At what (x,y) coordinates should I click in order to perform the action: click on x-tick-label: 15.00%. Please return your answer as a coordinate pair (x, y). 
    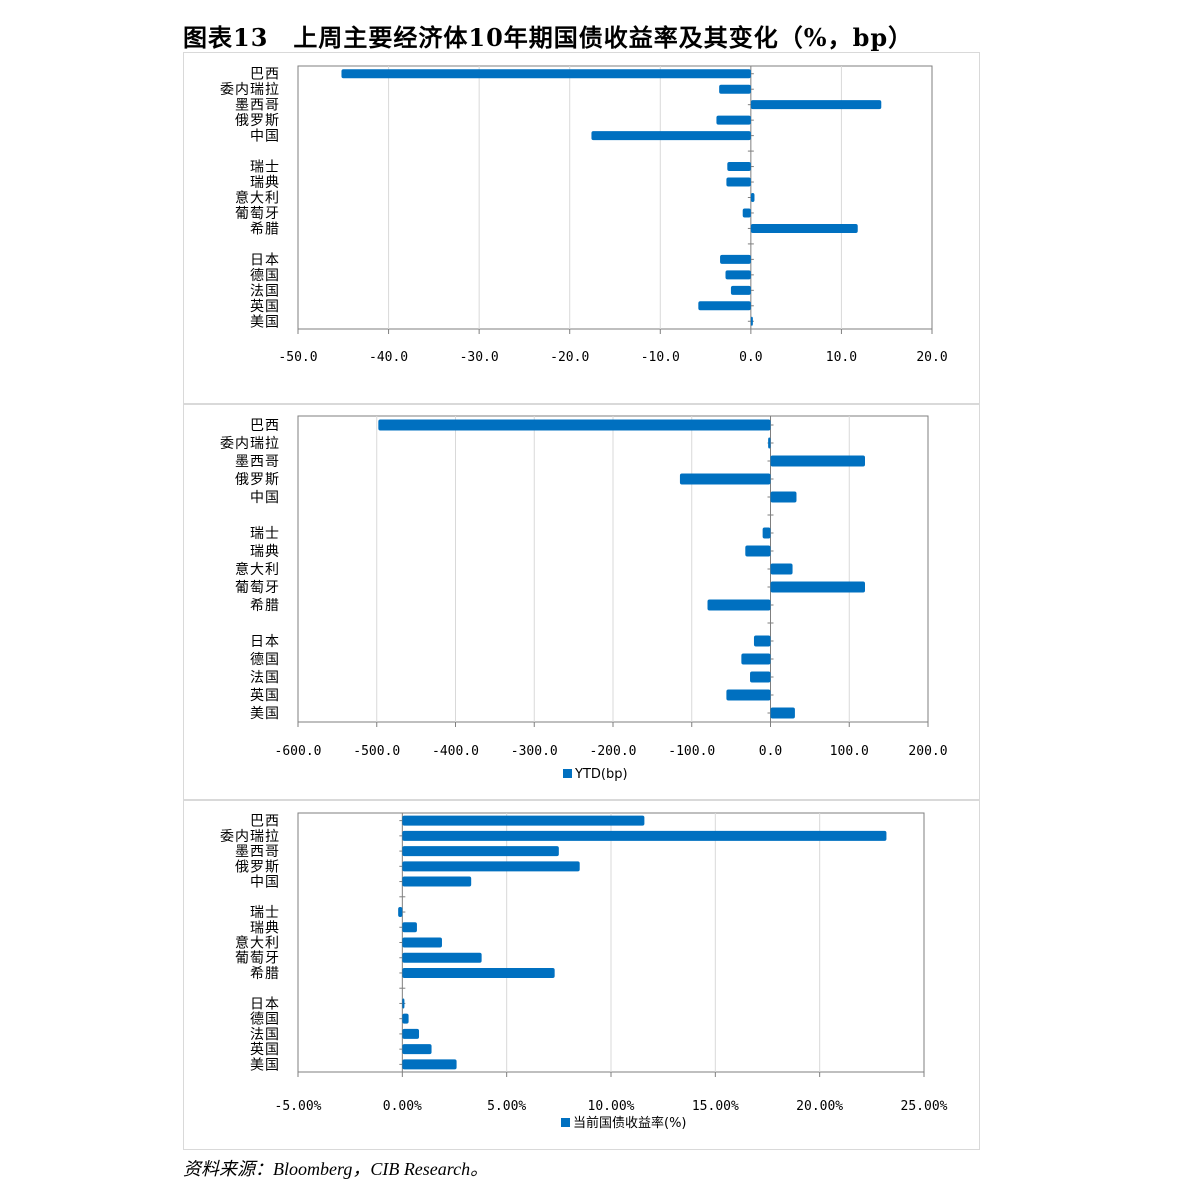
    Looking at the image, I should click on (715, 1106).